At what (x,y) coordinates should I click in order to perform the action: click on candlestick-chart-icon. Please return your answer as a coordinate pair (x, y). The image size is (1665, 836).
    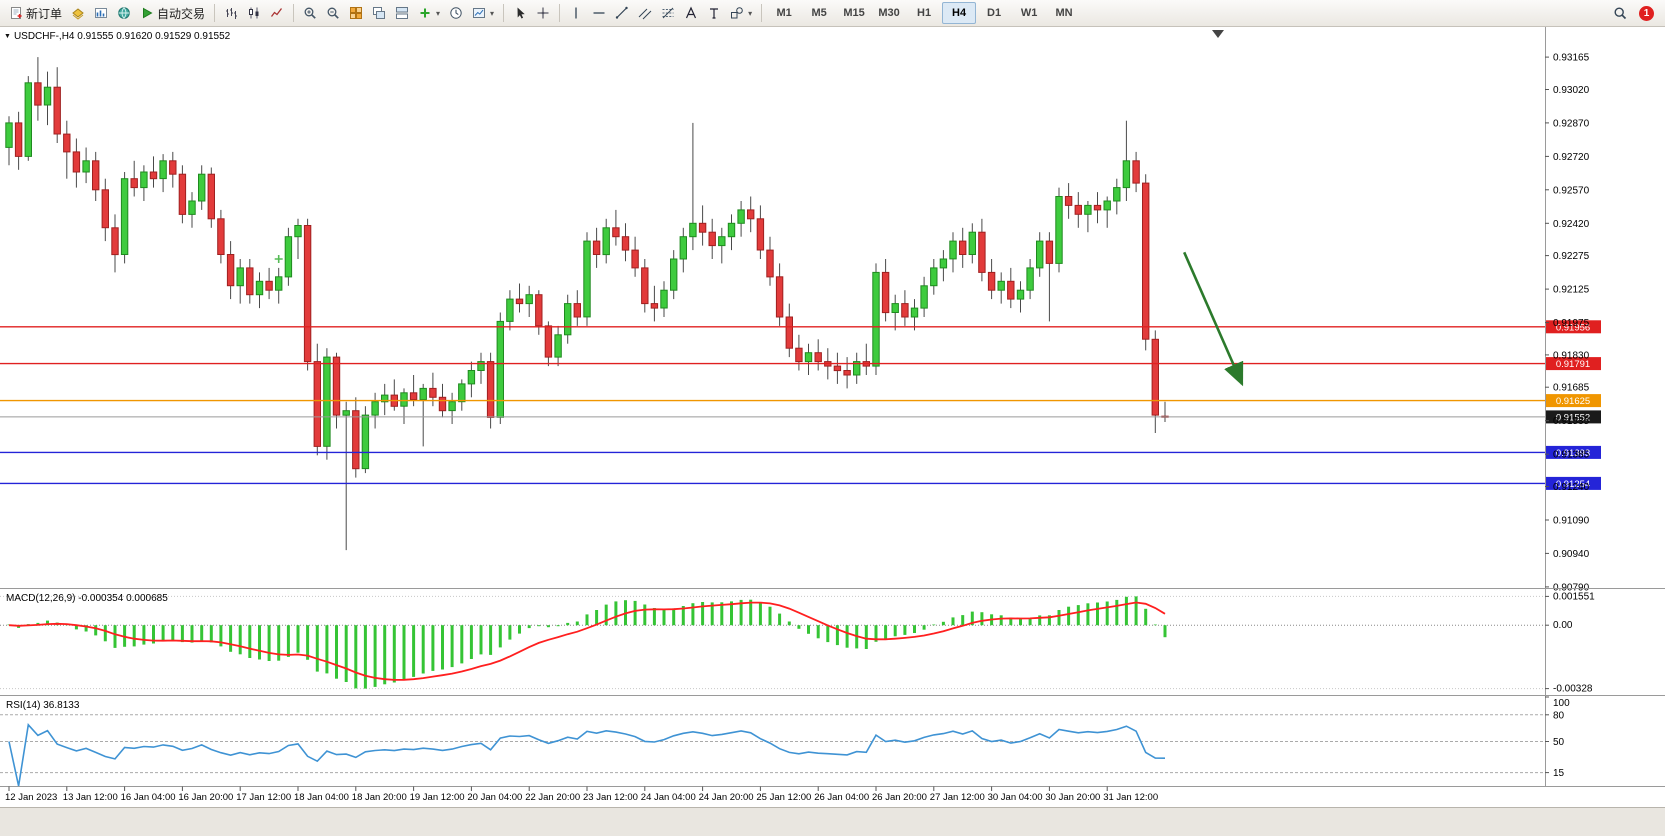
    Looking at the image, I should click on (254, 13).